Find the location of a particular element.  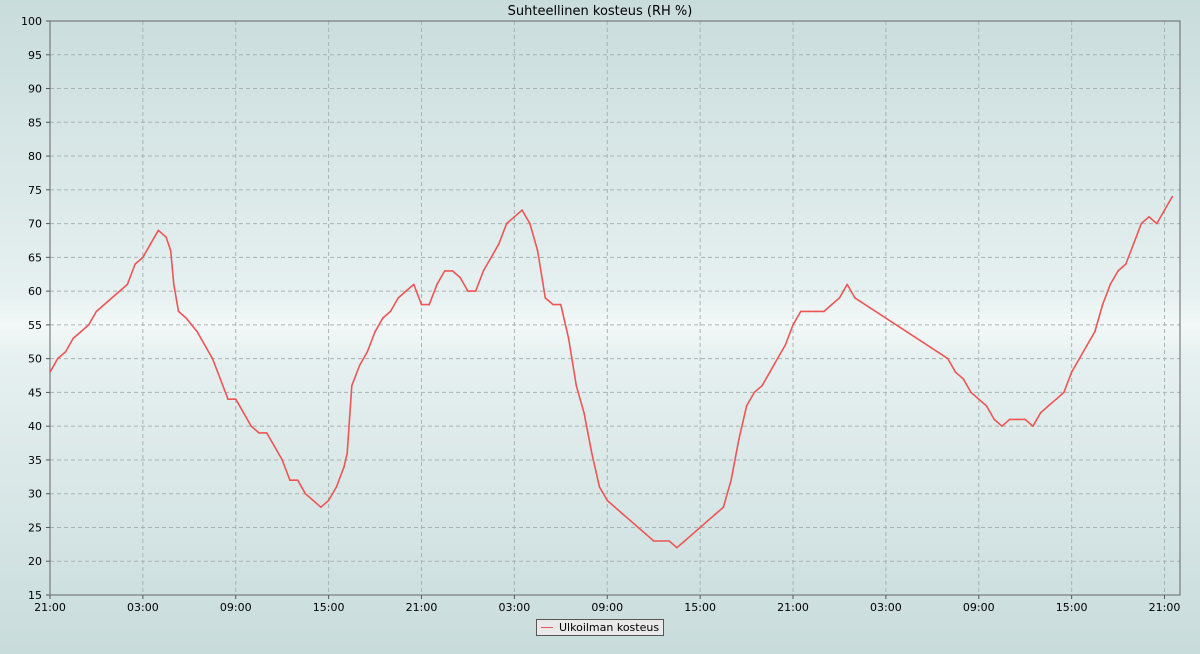

y-tick-label: 95 is located at coordinates (35, 55).